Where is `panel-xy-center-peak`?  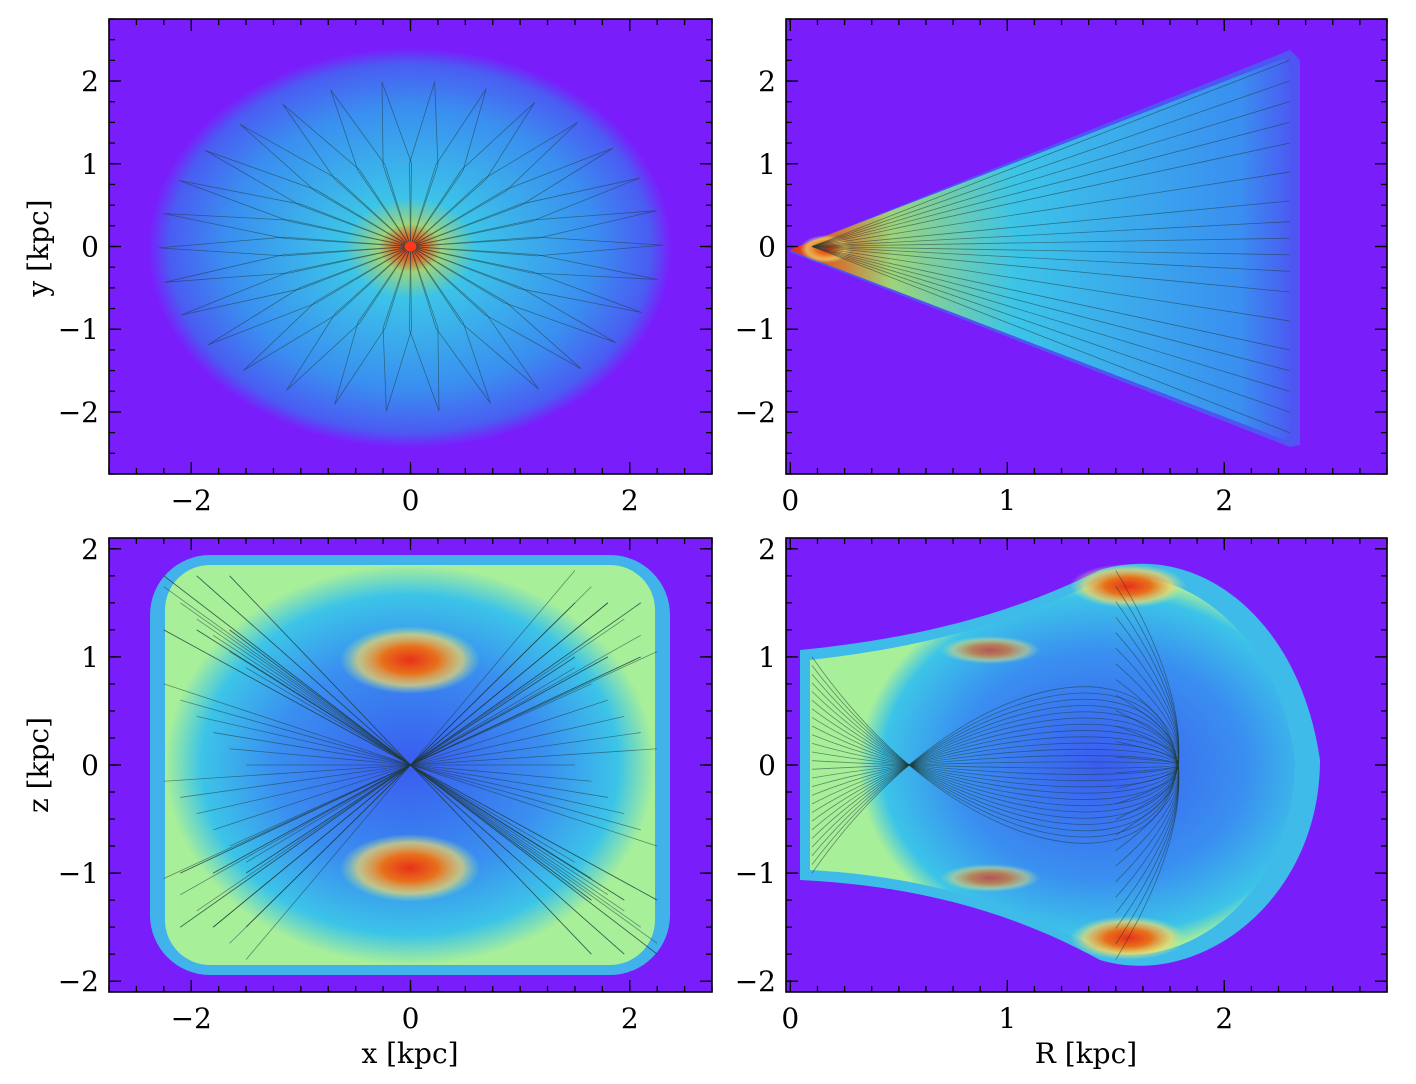 panel-xy-center-peak is located at coordinates (410, 246).